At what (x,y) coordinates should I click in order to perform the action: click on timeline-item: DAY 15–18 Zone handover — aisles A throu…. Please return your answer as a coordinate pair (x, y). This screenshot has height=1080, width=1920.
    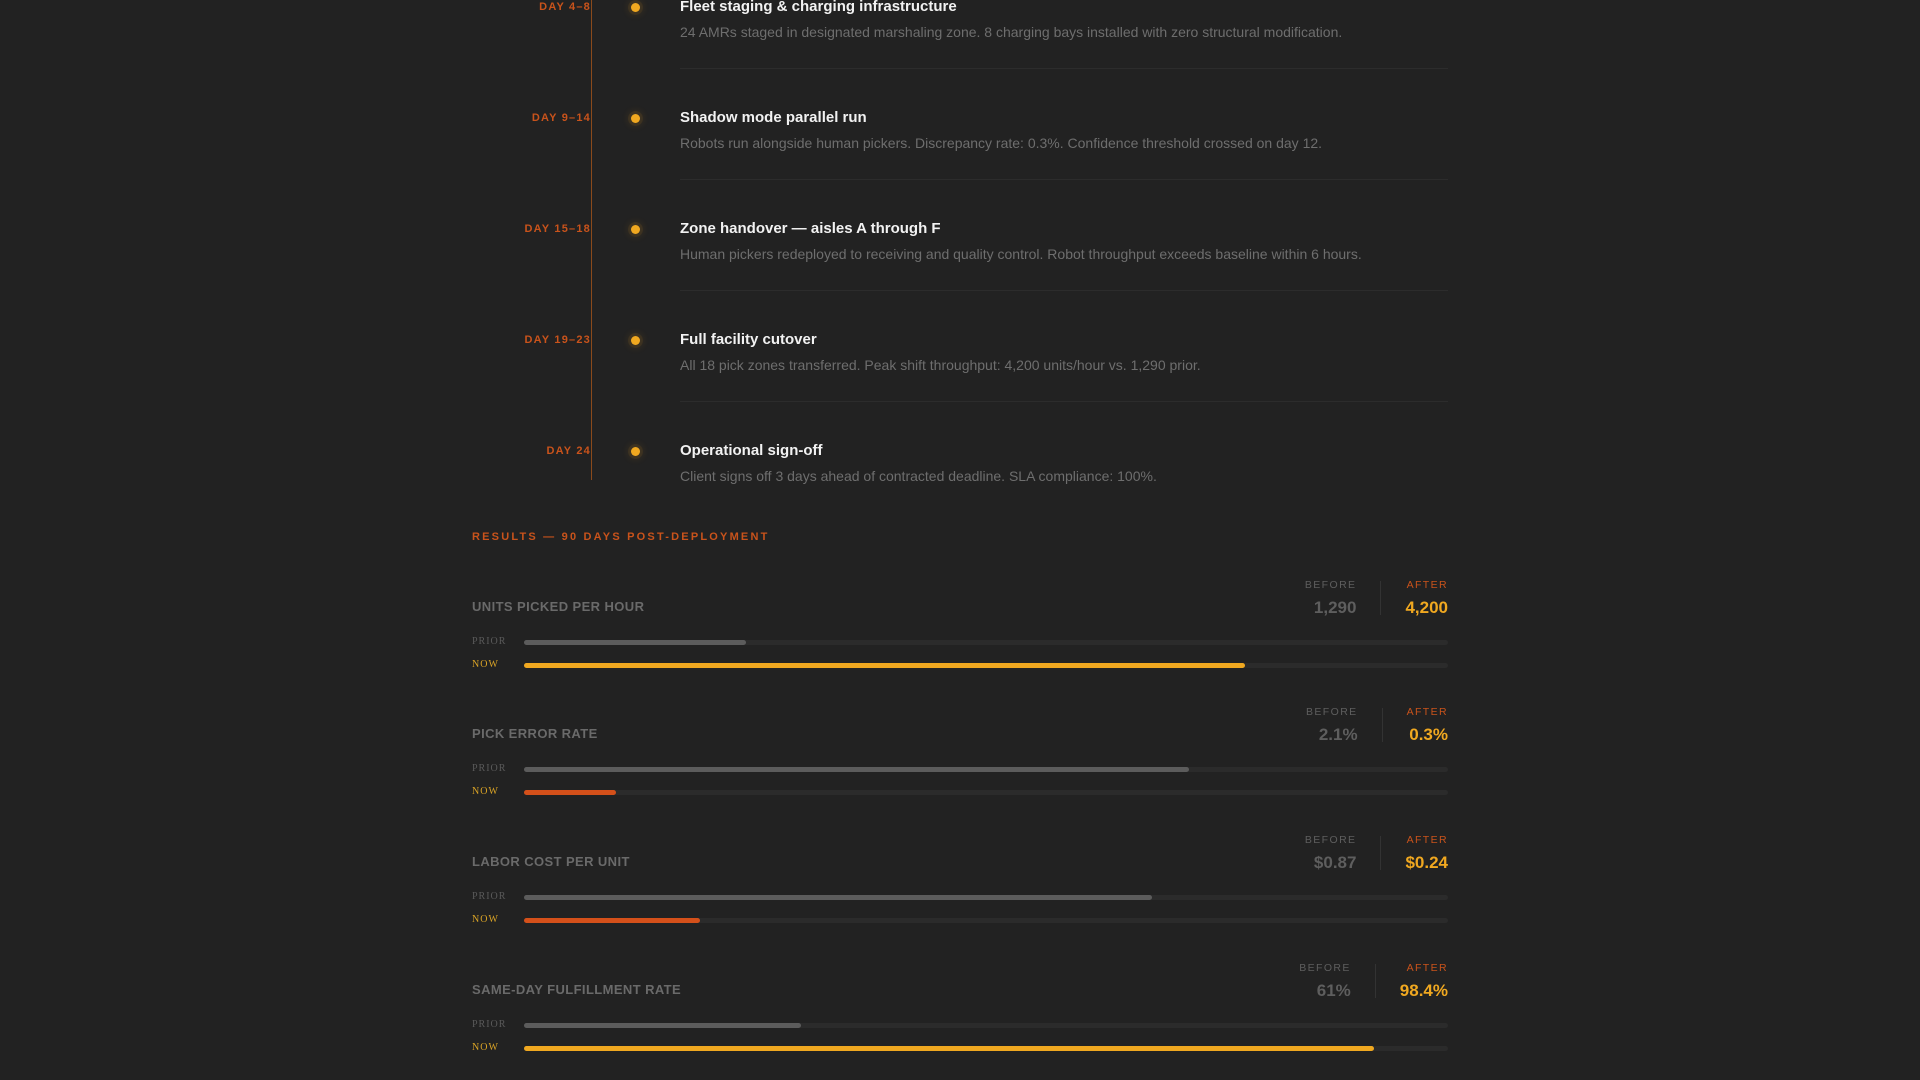
    Looking at the image, I should click on (960, 276).